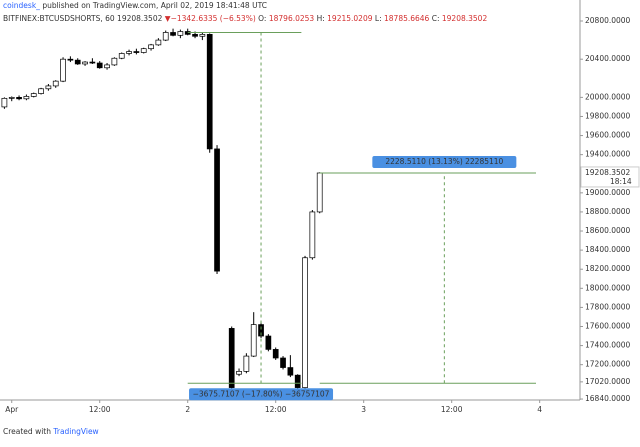  Describe the element at coordinates (608, 58) in the screenshot. I see `y-tick-label: 20400.0000` at that location.